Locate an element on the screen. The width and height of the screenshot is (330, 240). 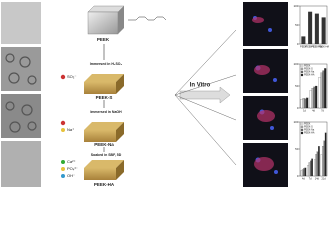
sem-images is located at coordinates (21, 94).